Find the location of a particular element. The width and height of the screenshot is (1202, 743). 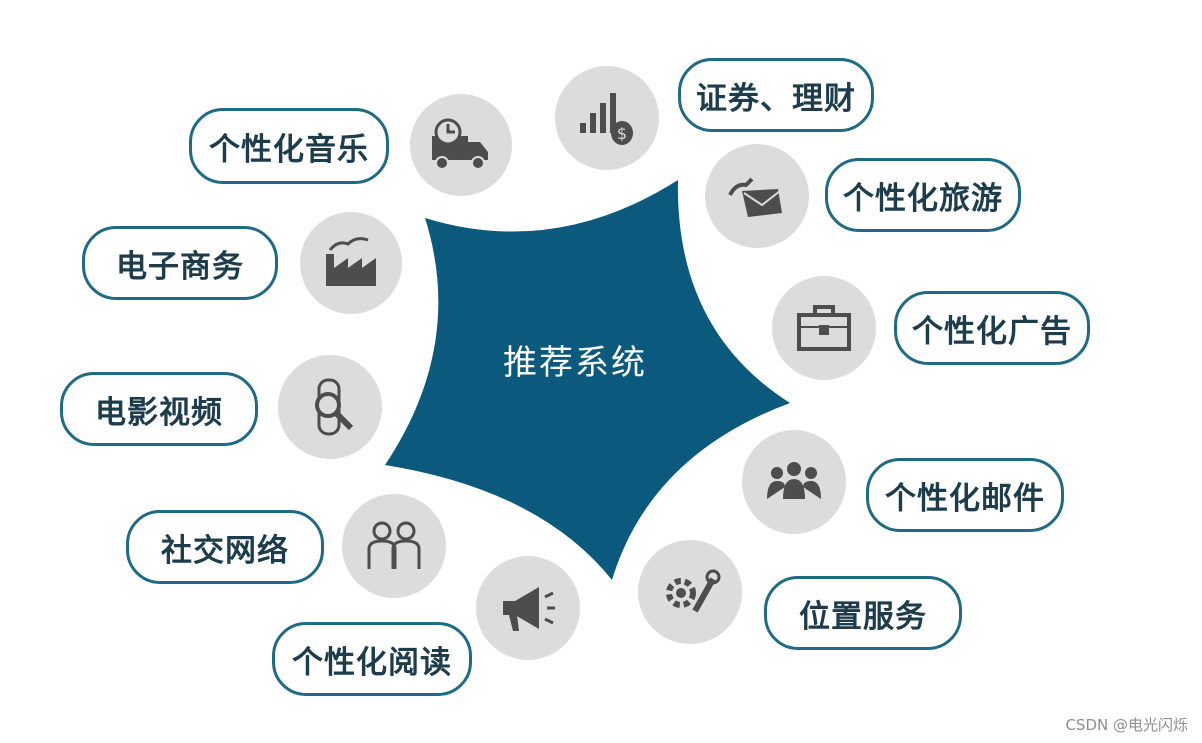

bubble-location is located at coordinates (690, 592).